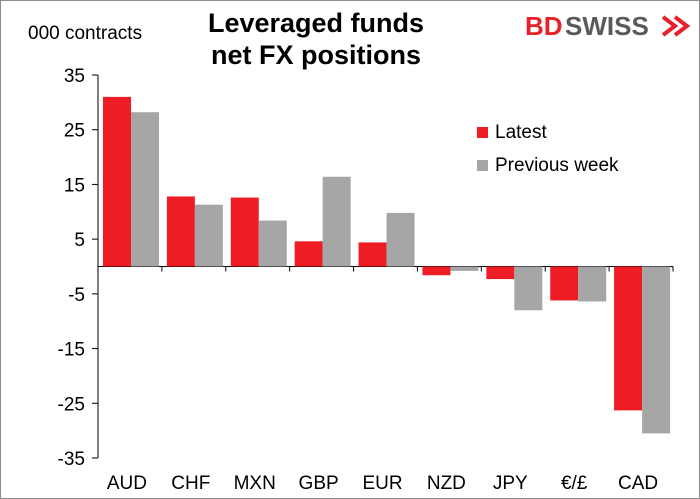  I want to click on x-tick-label: EUR, so click(382, 483).